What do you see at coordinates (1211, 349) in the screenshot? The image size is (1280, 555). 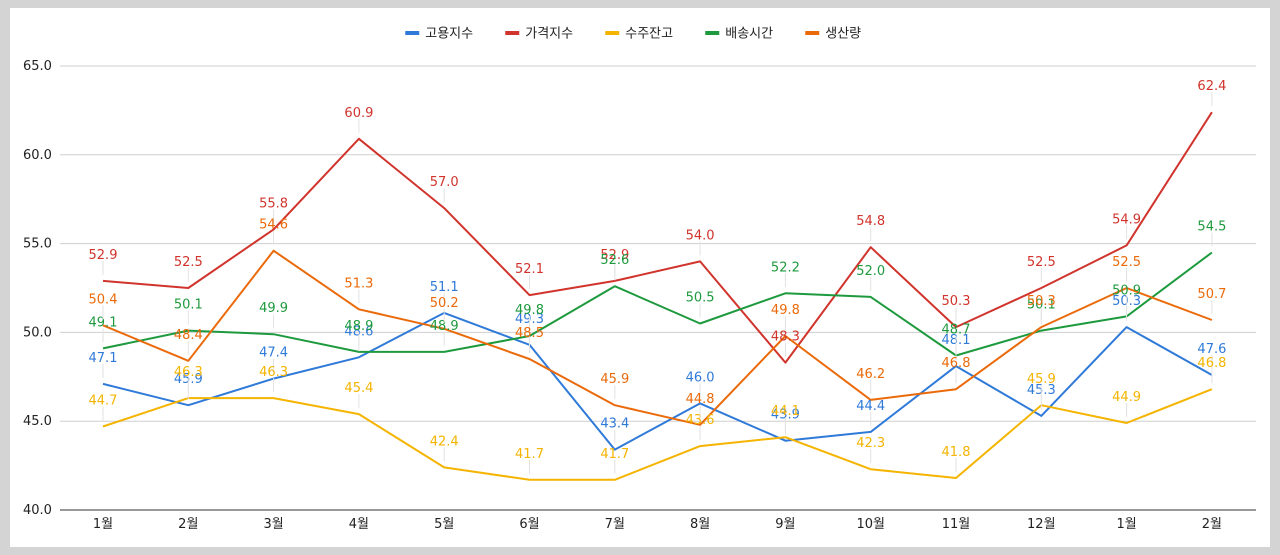 I see `data-label: 47.6` at bounding box center [1211, 349].